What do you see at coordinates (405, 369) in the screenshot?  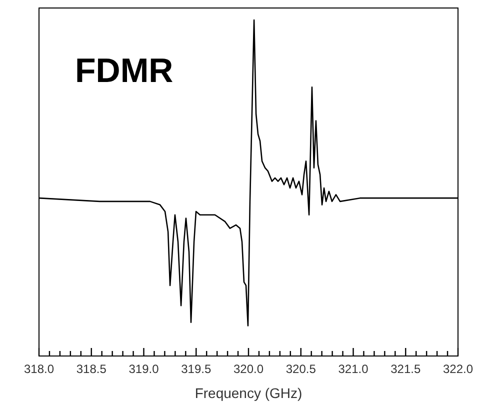 I see `x-tick-label: 321.5` at bounding box center [405, 369].